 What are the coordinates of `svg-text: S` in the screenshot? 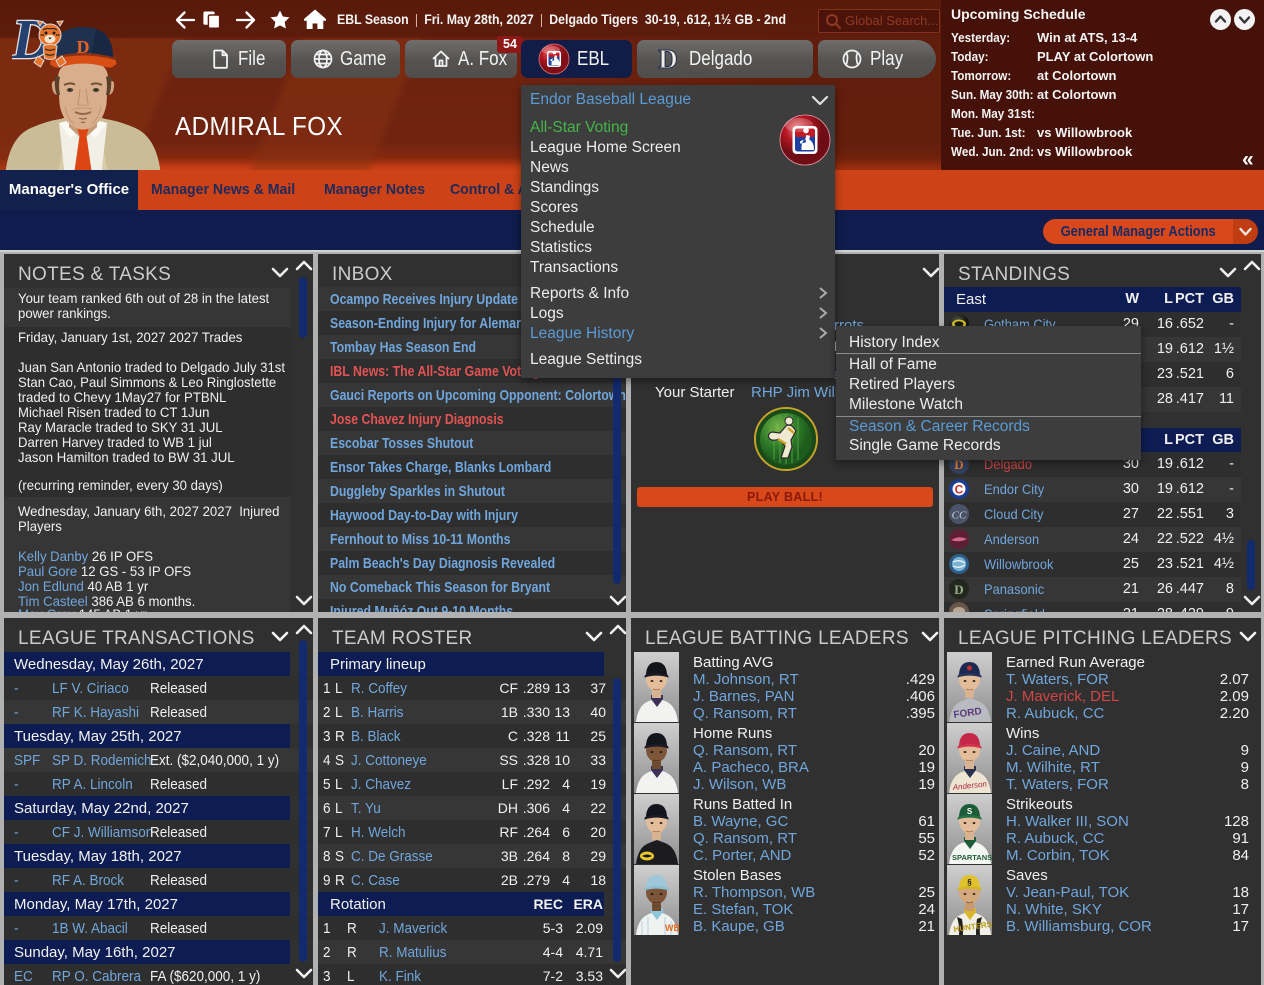 It's located at (970, 811).